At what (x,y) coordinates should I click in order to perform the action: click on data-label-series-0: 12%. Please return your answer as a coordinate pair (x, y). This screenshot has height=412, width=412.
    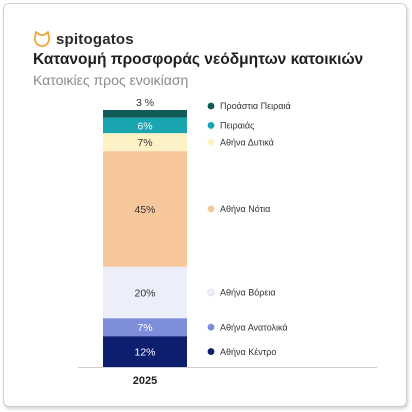
    Looking at the image, I should click on (144, 353).